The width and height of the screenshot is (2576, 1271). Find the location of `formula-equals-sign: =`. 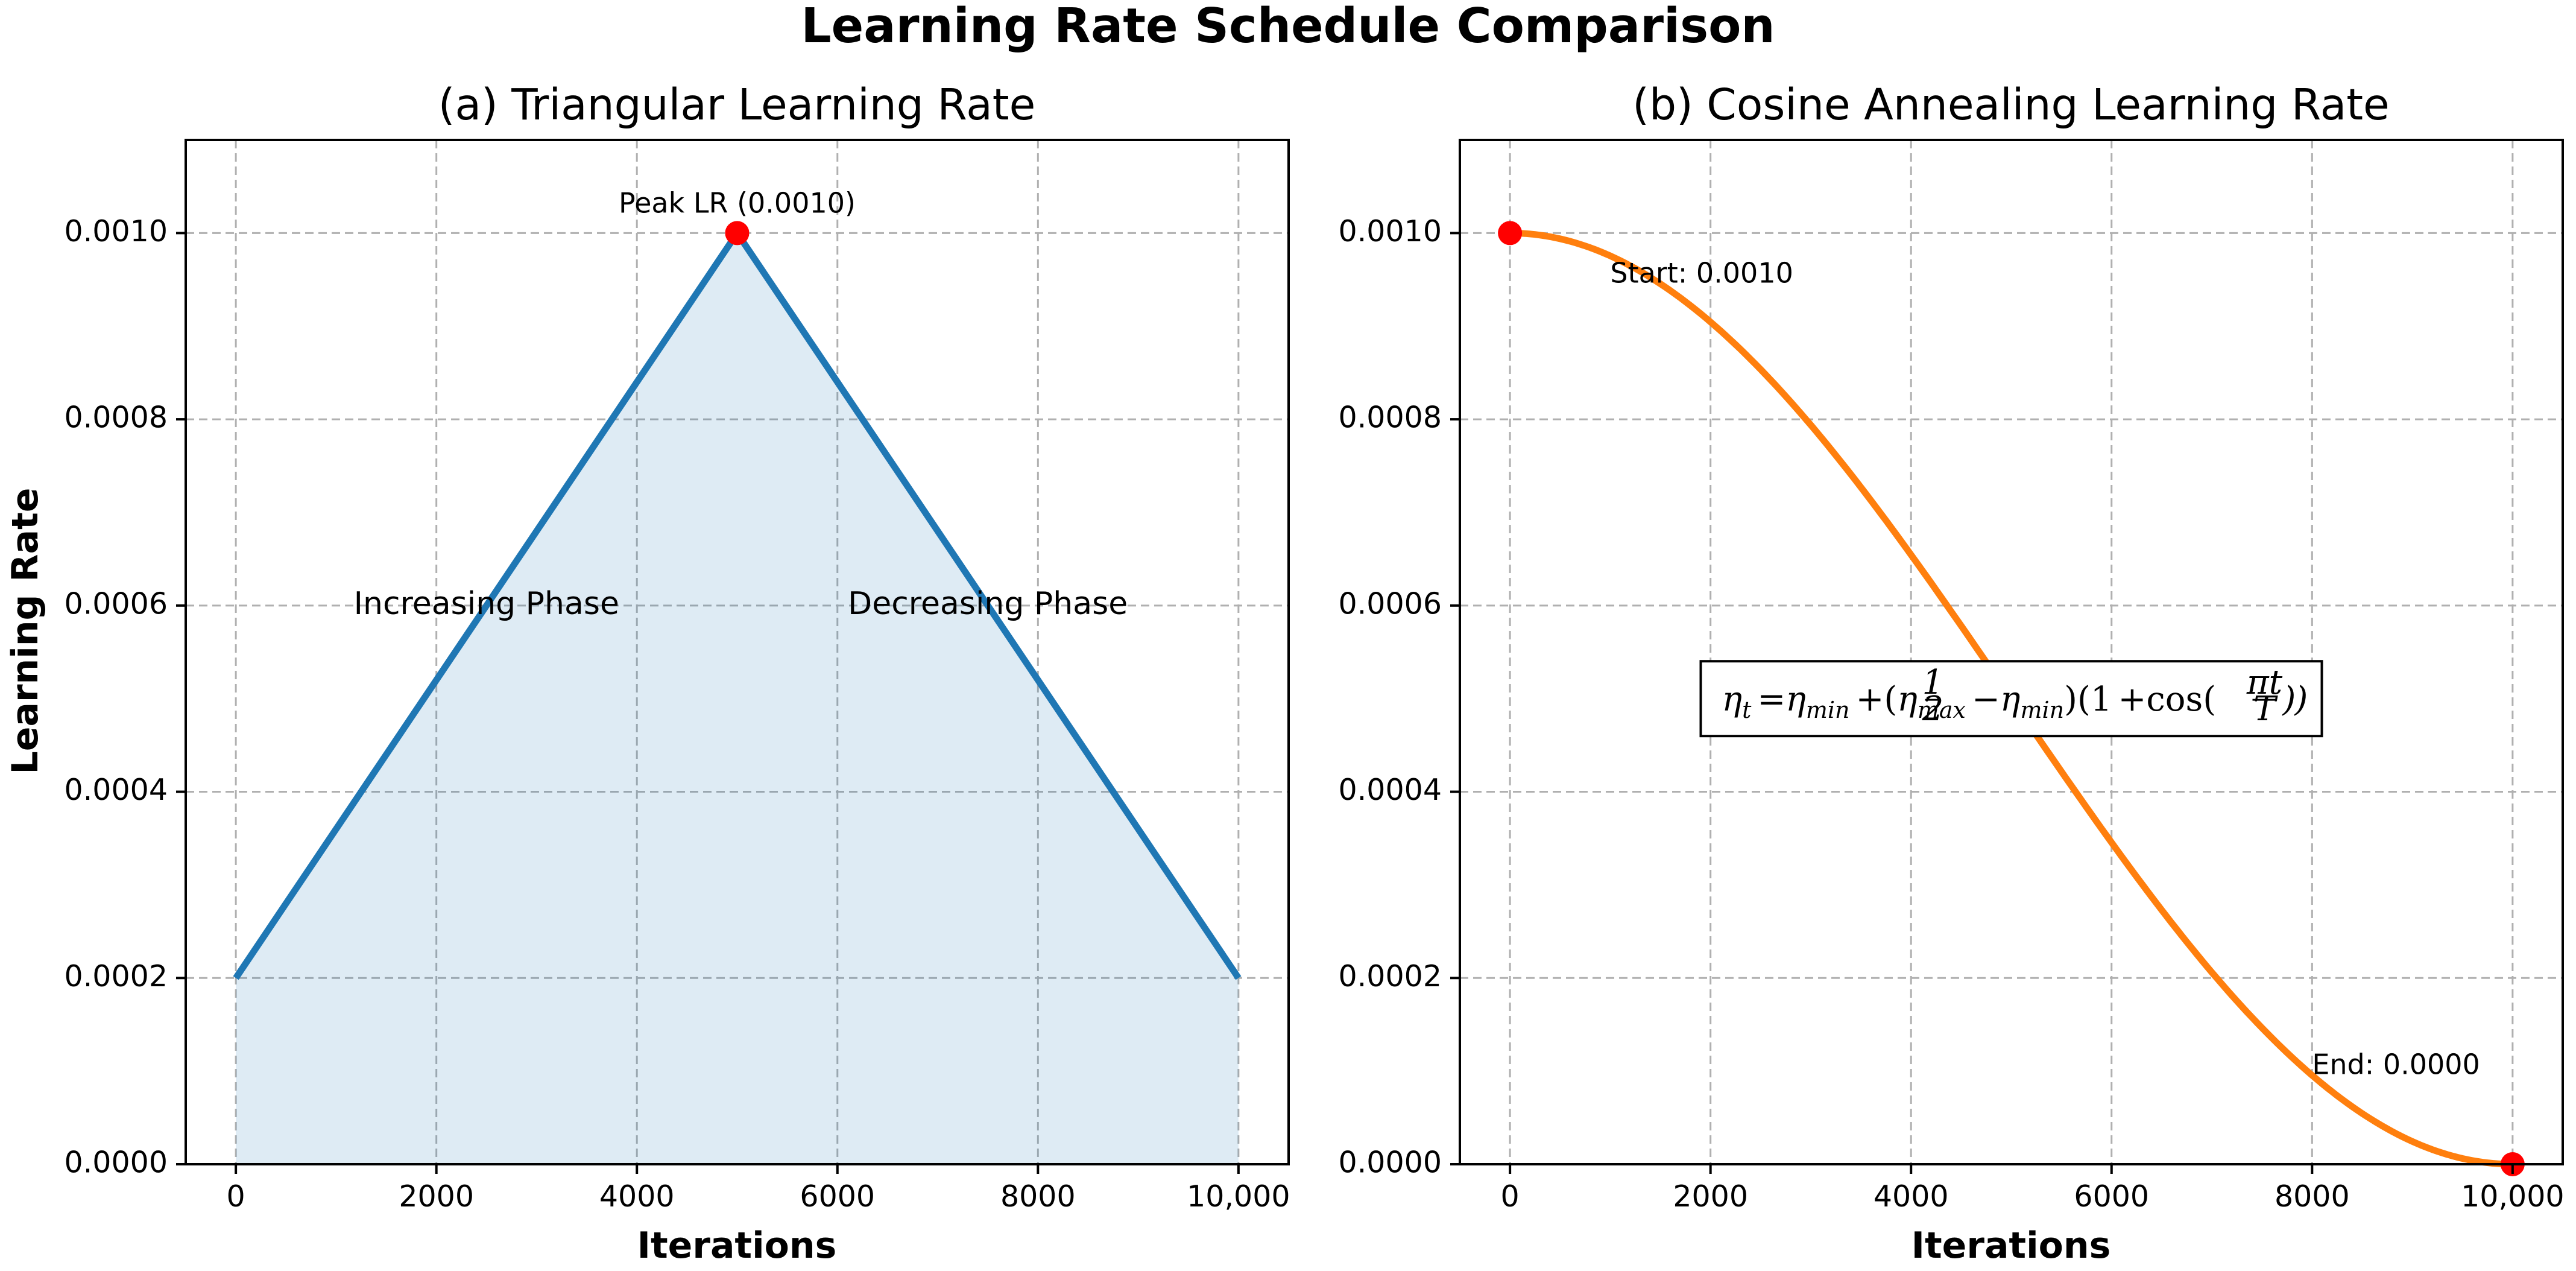

formula-equals-sign: = is located at coordinates (1771, 699).